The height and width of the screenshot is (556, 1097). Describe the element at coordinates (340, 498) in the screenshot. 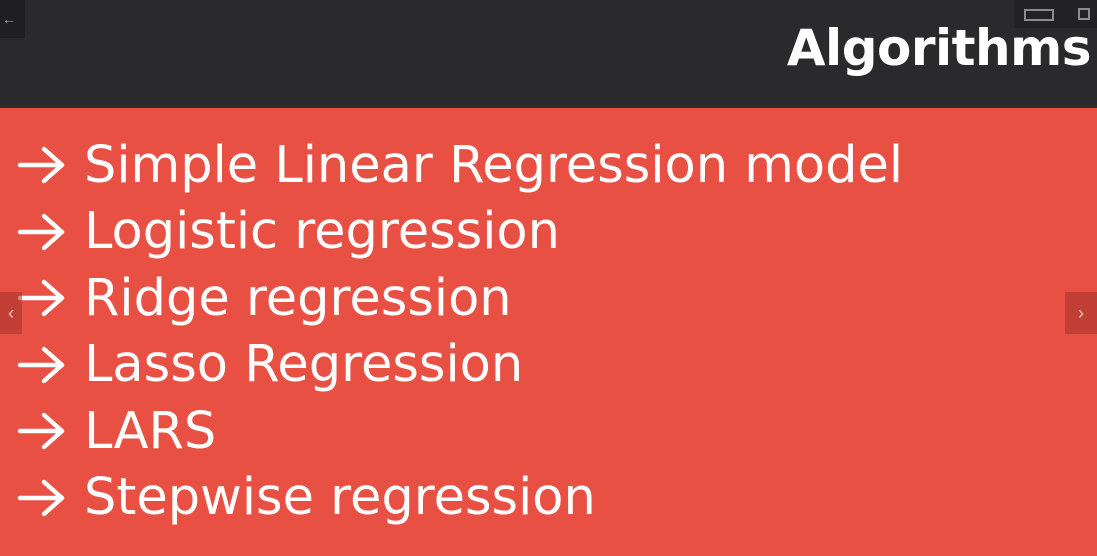

I see `list-item-label: Stepwise regression` at that location.